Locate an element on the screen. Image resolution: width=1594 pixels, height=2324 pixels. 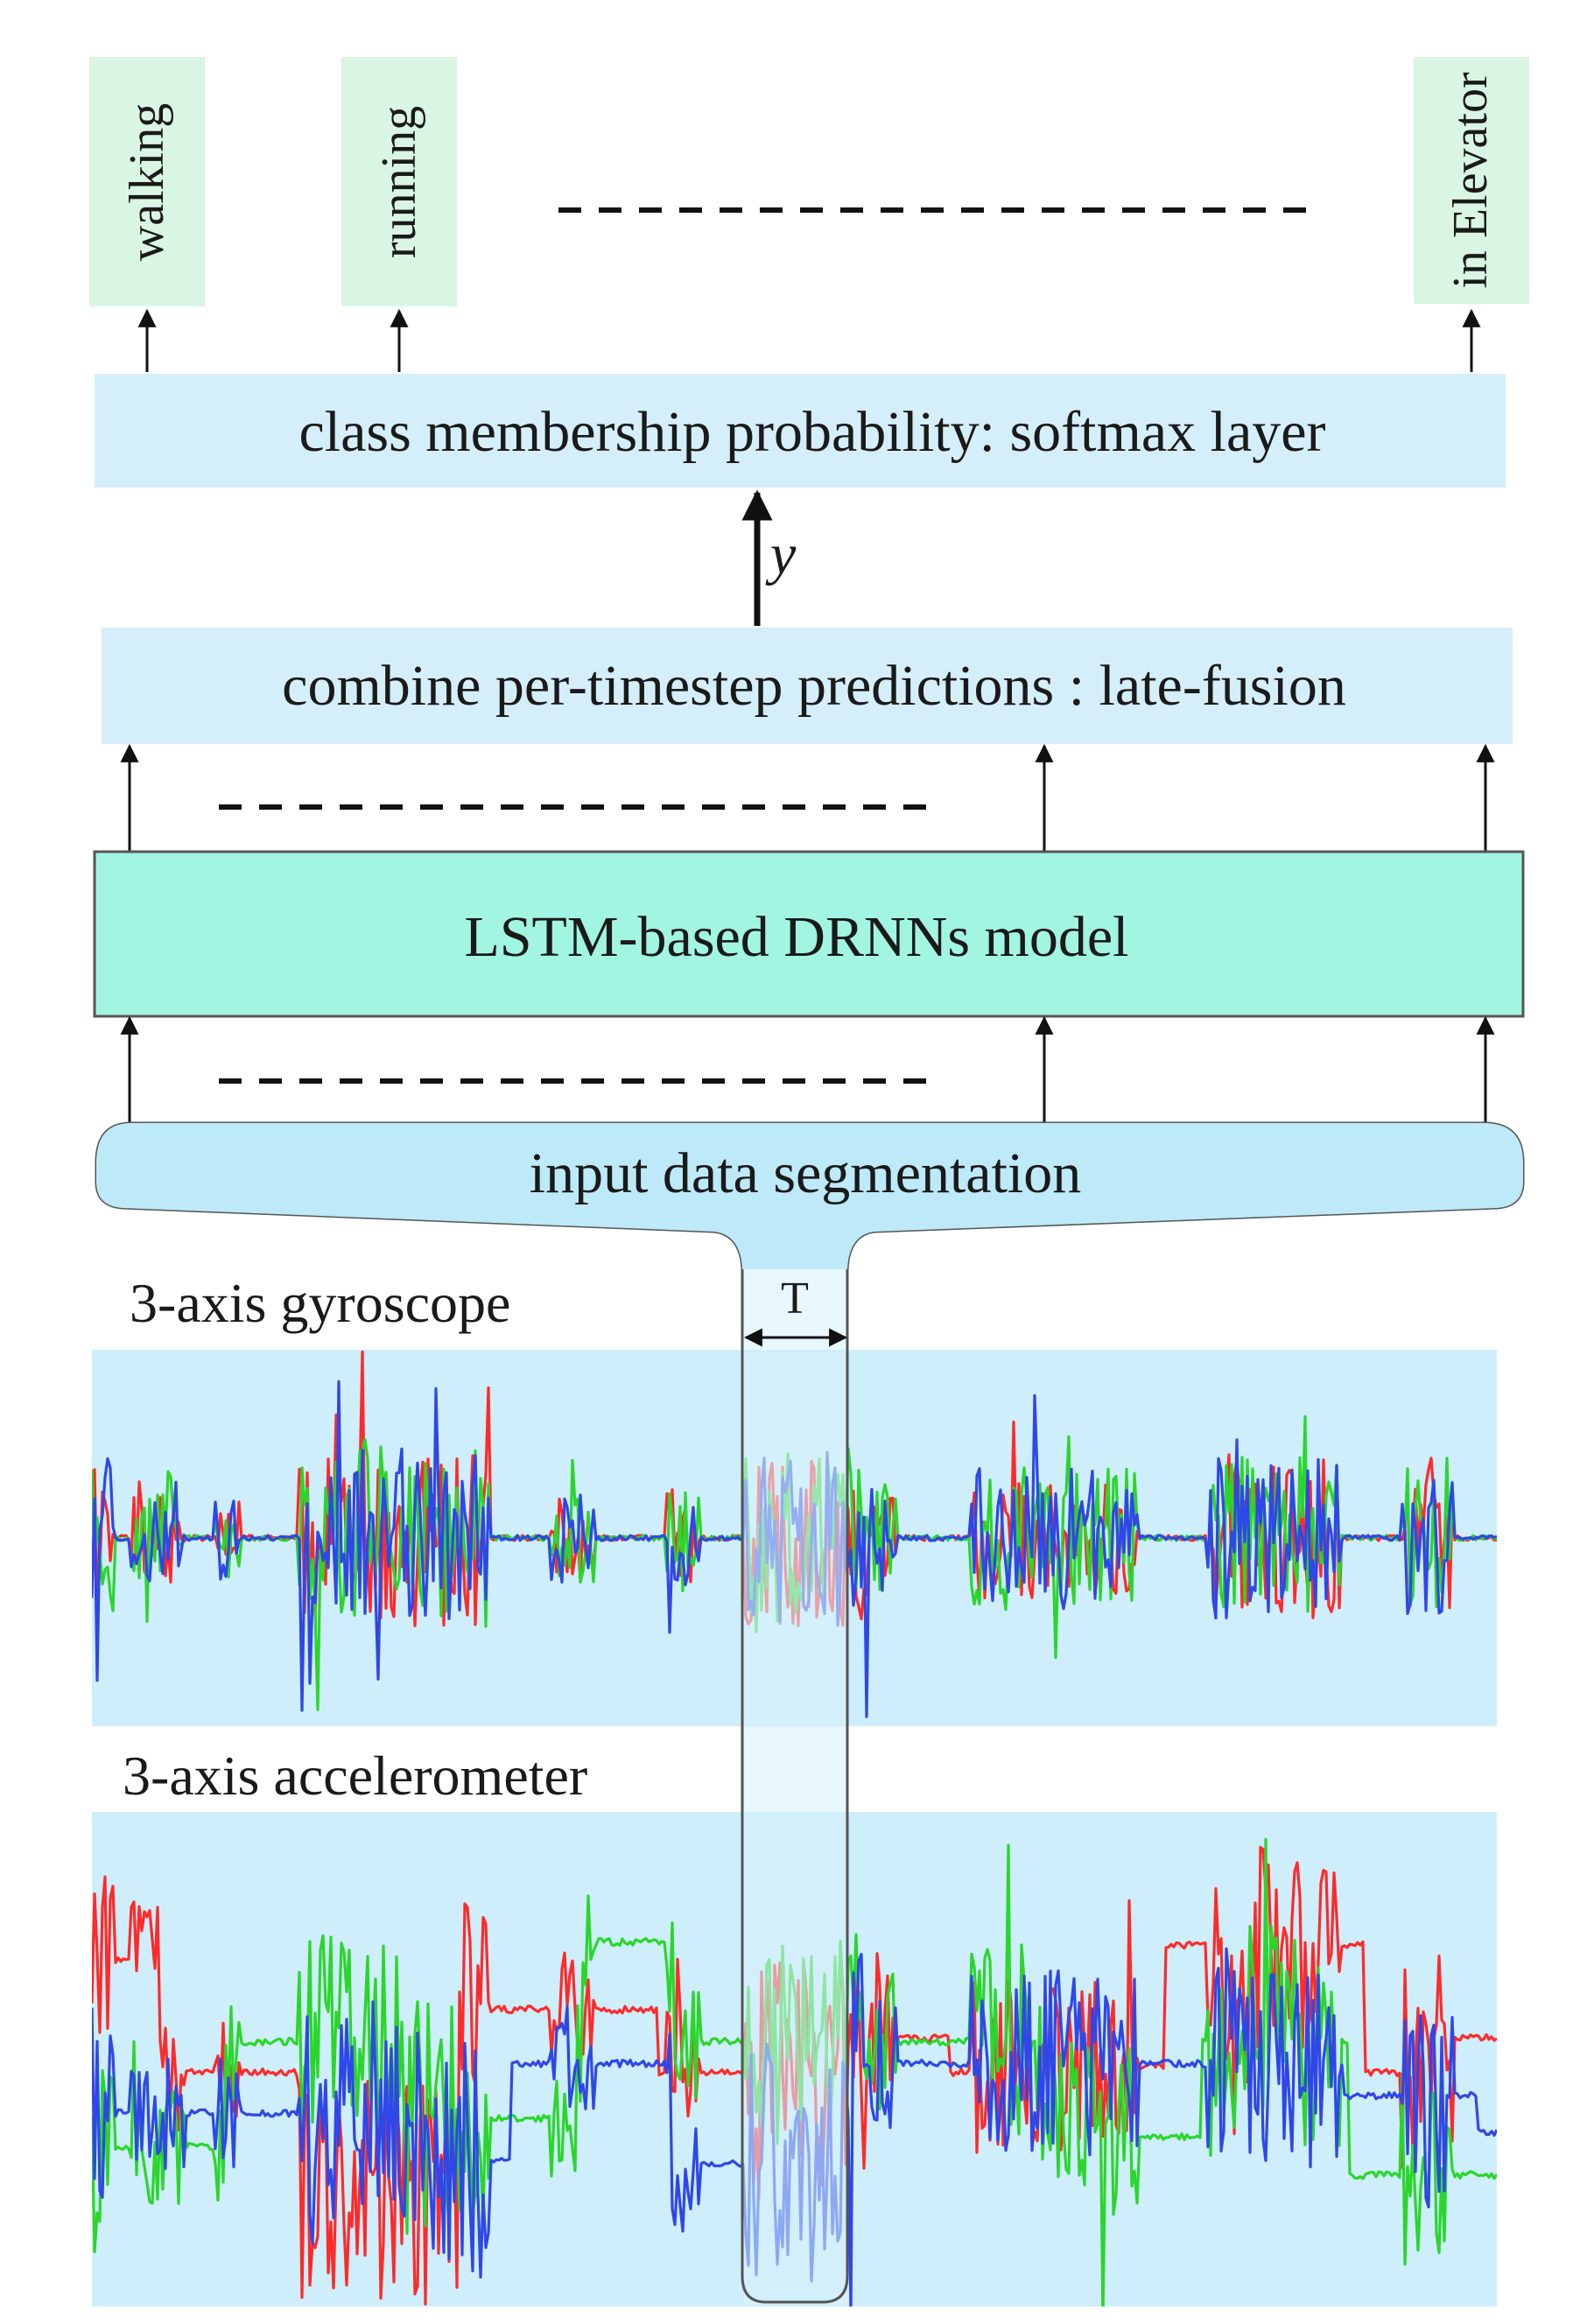
class-label: in Elevator is located at coordinates (1470, 180).